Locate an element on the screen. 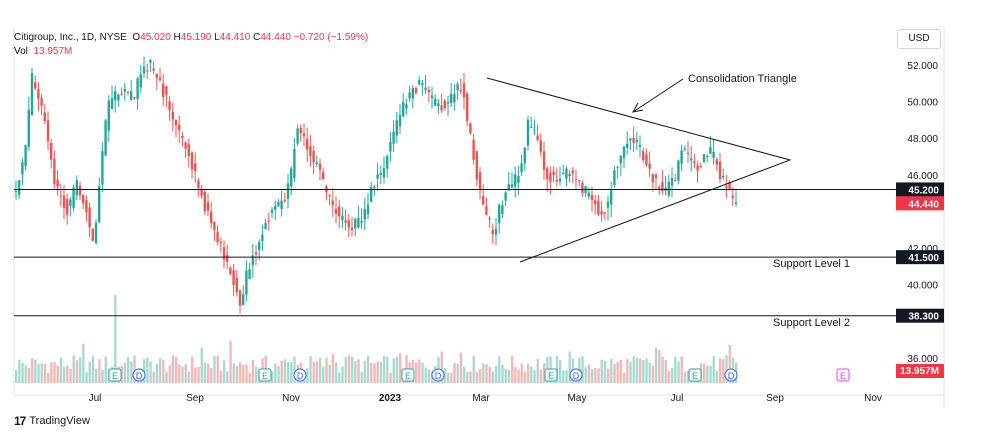 This screenshot has width=986, height=448. price-tag-label: 44.440 is located at coordinates (923, 204).